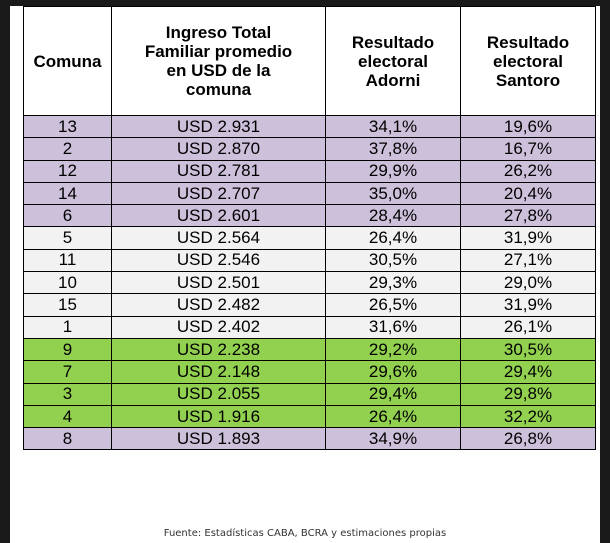  I want to click on table-row: 14 USD 2.707 35,0% 20,4%, so click(309, 193).